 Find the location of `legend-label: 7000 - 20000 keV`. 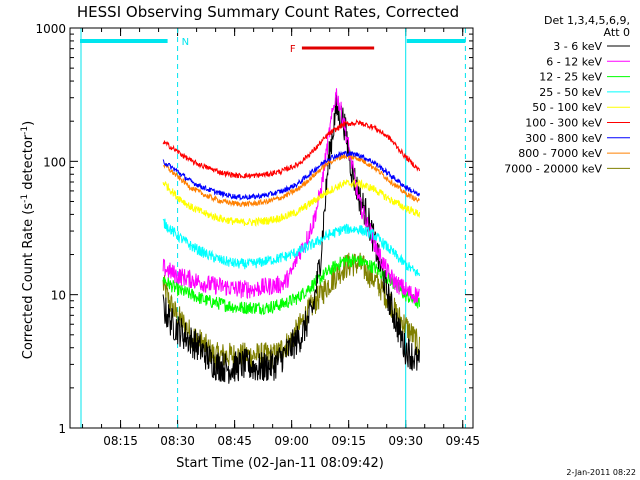

legend-label: 7000 - 20000 keV is located at coordinates (553, 168).